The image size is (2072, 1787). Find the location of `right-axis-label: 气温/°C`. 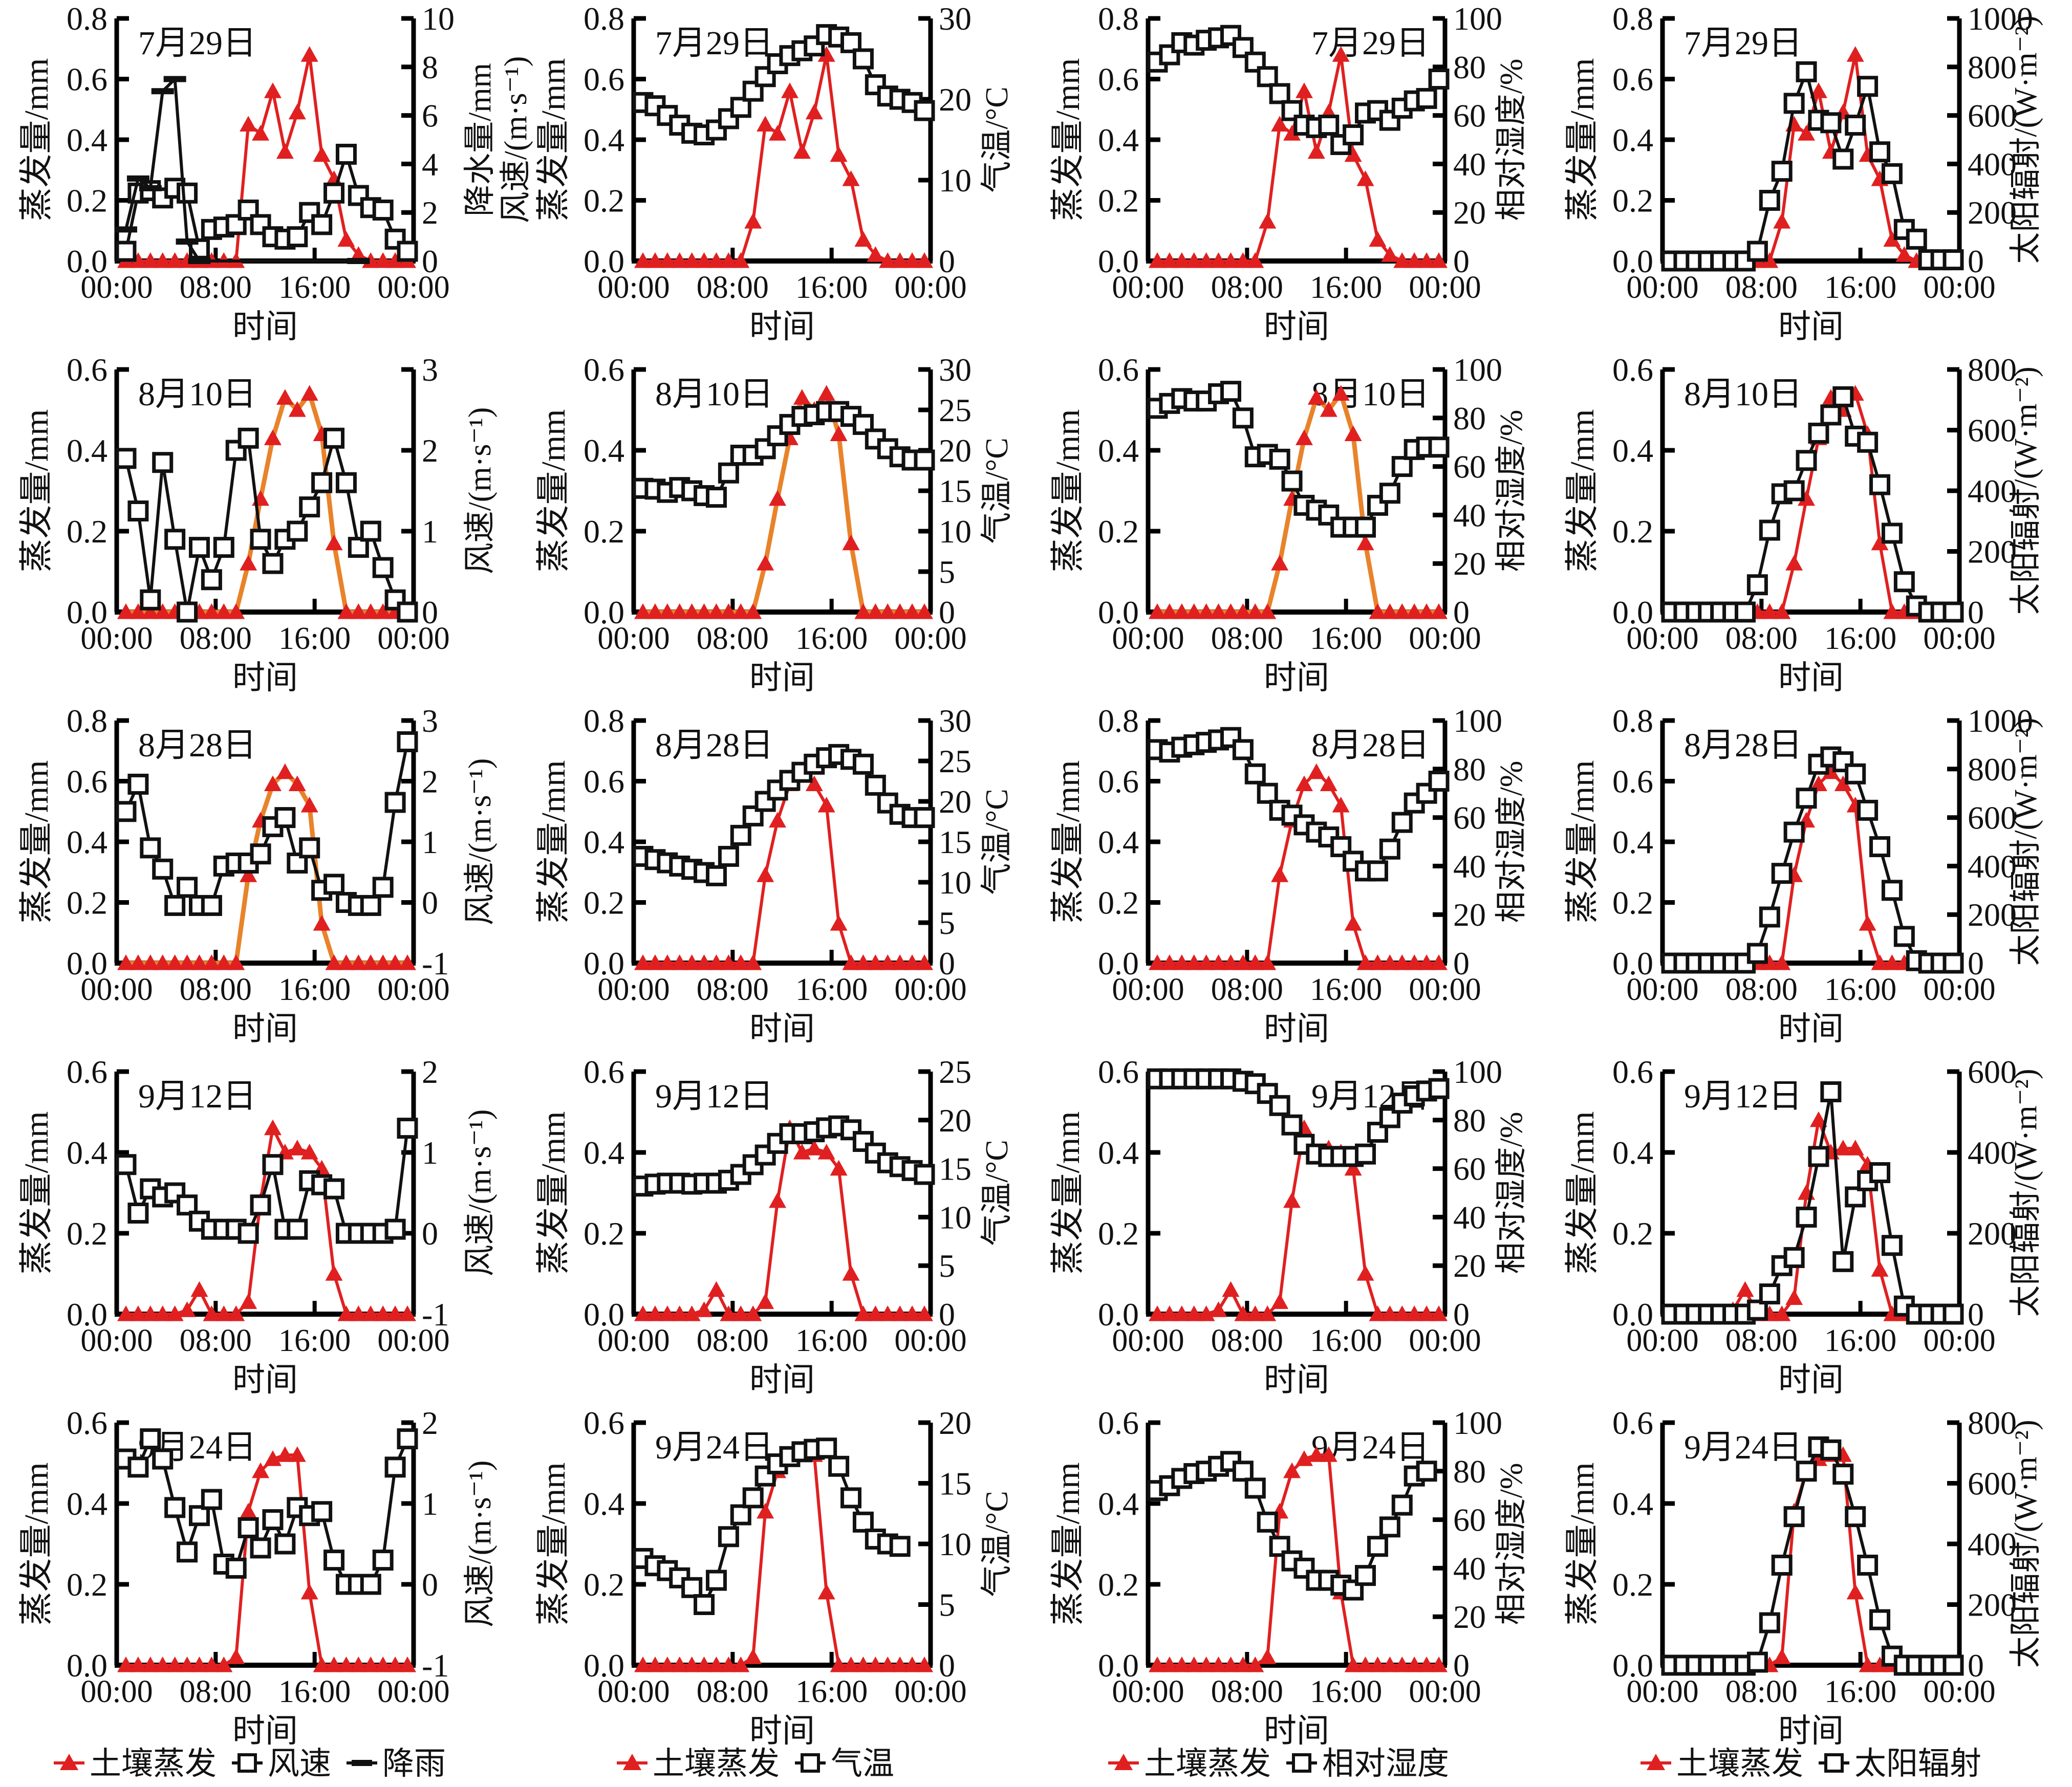

right-axis-label: 气温/°C is located at coordinates (998, 842).